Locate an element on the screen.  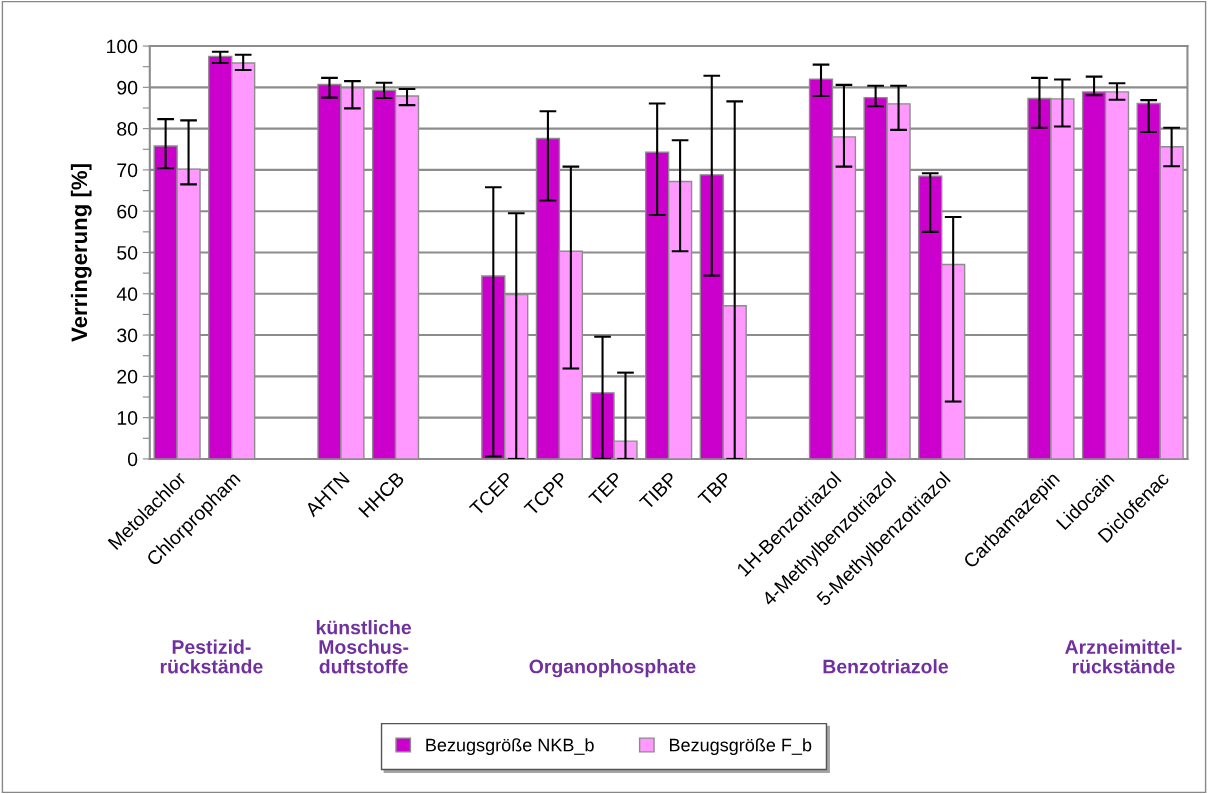
y-tick-label: 30 is located at coordinates (127, 335).